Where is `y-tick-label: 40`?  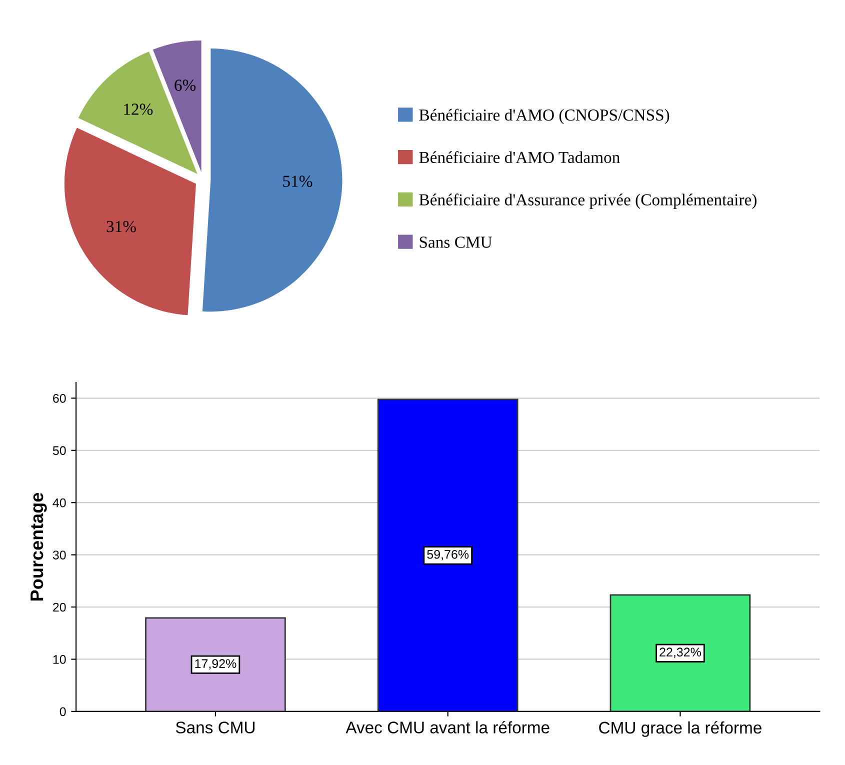 y-tick-label: 40 is located at coordinates (59, 503).